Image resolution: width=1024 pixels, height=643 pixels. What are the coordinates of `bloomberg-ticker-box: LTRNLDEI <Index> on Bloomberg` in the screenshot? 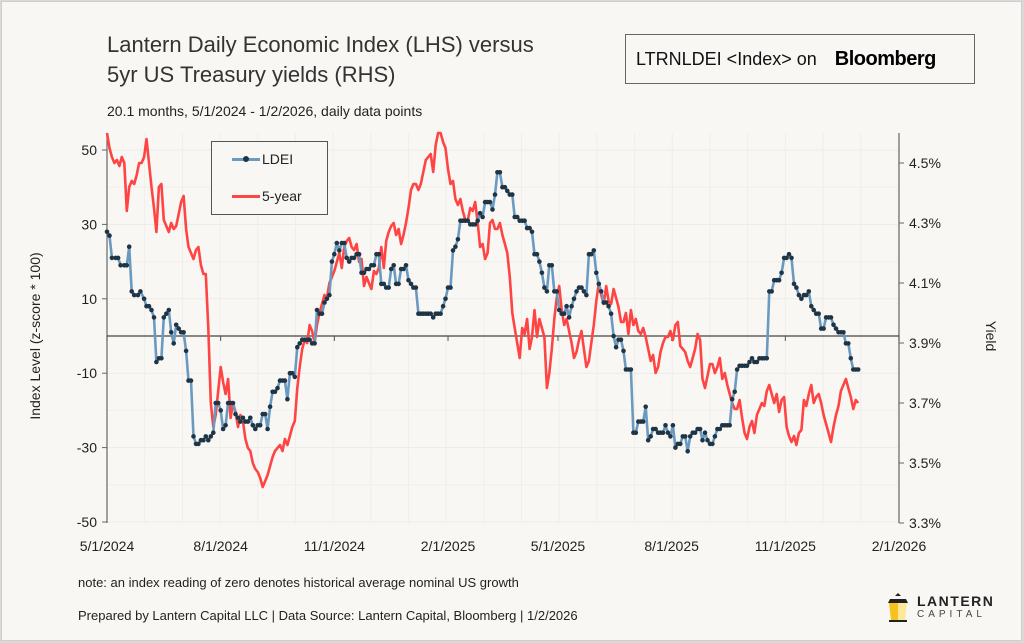 It's located at (800, 59).